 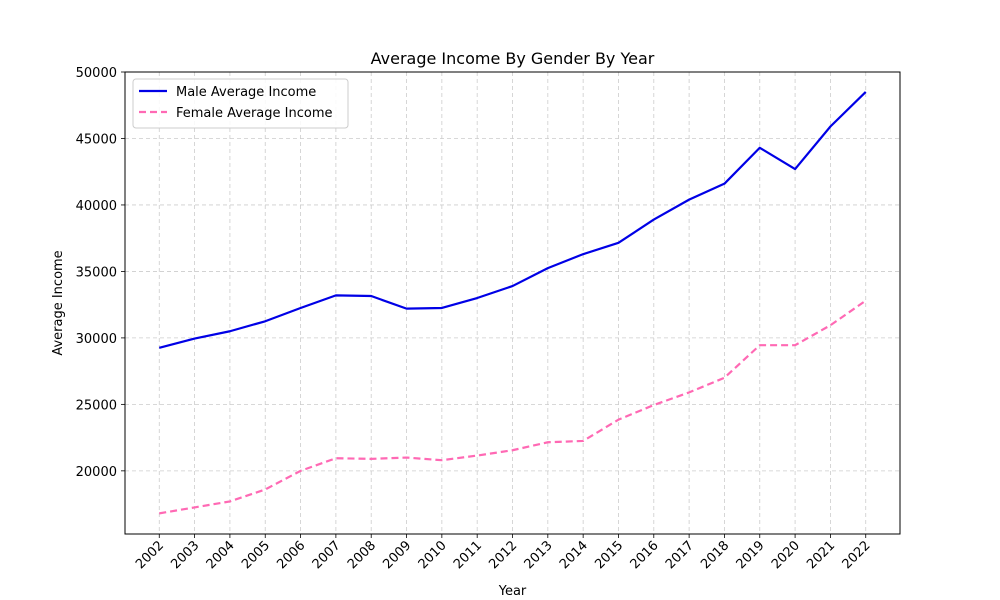 What do you see at coordinates (96, 405) in the screenshot?
I see `y-tick-label: 25000` at bounding box center [96, 405].